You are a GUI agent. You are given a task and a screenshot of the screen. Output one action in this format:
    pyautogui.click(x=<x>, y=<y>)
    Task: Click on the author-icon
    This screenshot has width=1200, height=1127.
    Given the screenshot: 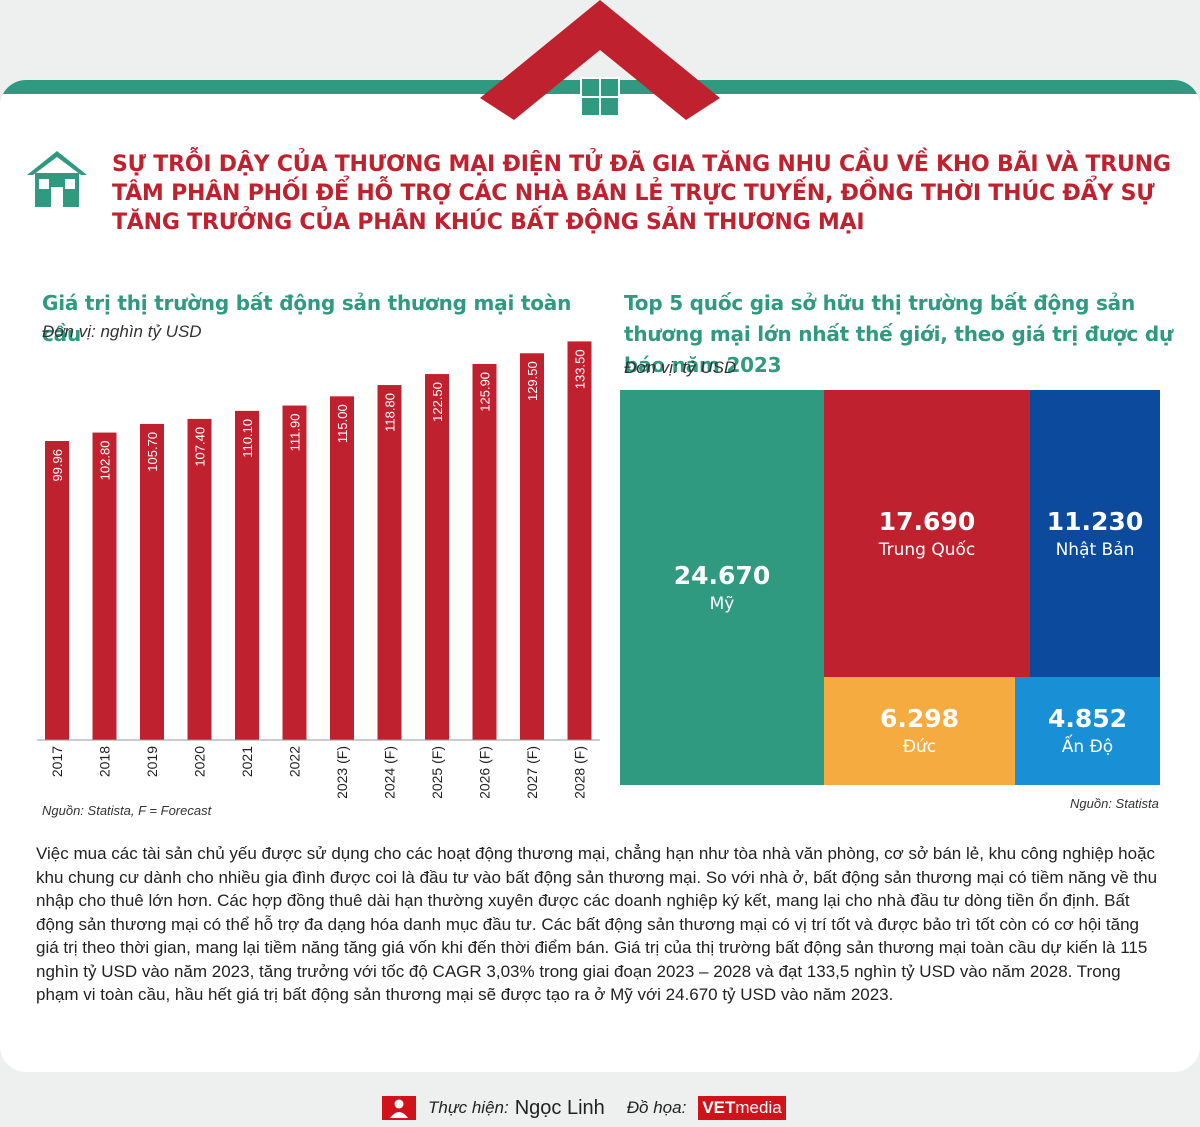 What is the action you would take?
    pyautogui.click(x=399, y=1108)
    